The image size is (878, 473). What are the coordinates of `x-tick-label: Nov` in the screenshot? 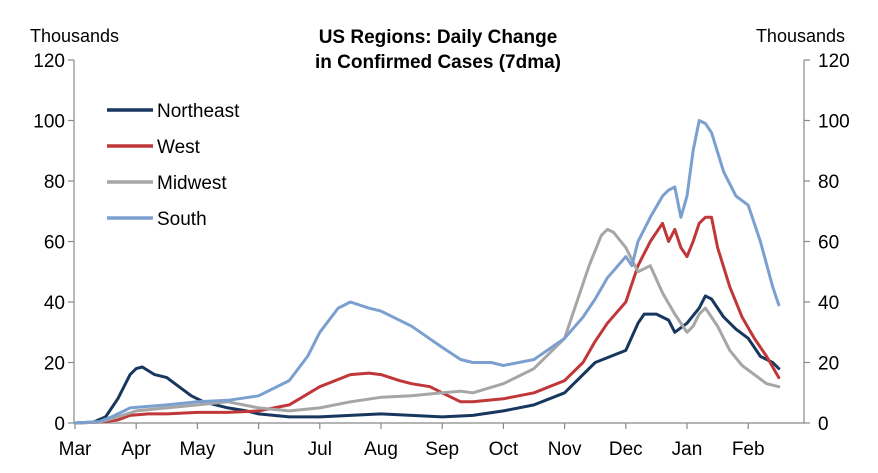 It's located at (565, 449).